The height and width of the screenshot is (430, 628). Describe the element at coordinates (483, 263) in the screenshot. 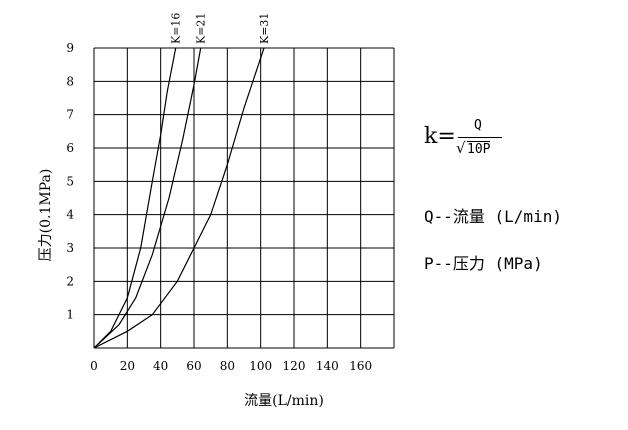

I see `legend-p-definition: P--压力 (MPa)` at that location.